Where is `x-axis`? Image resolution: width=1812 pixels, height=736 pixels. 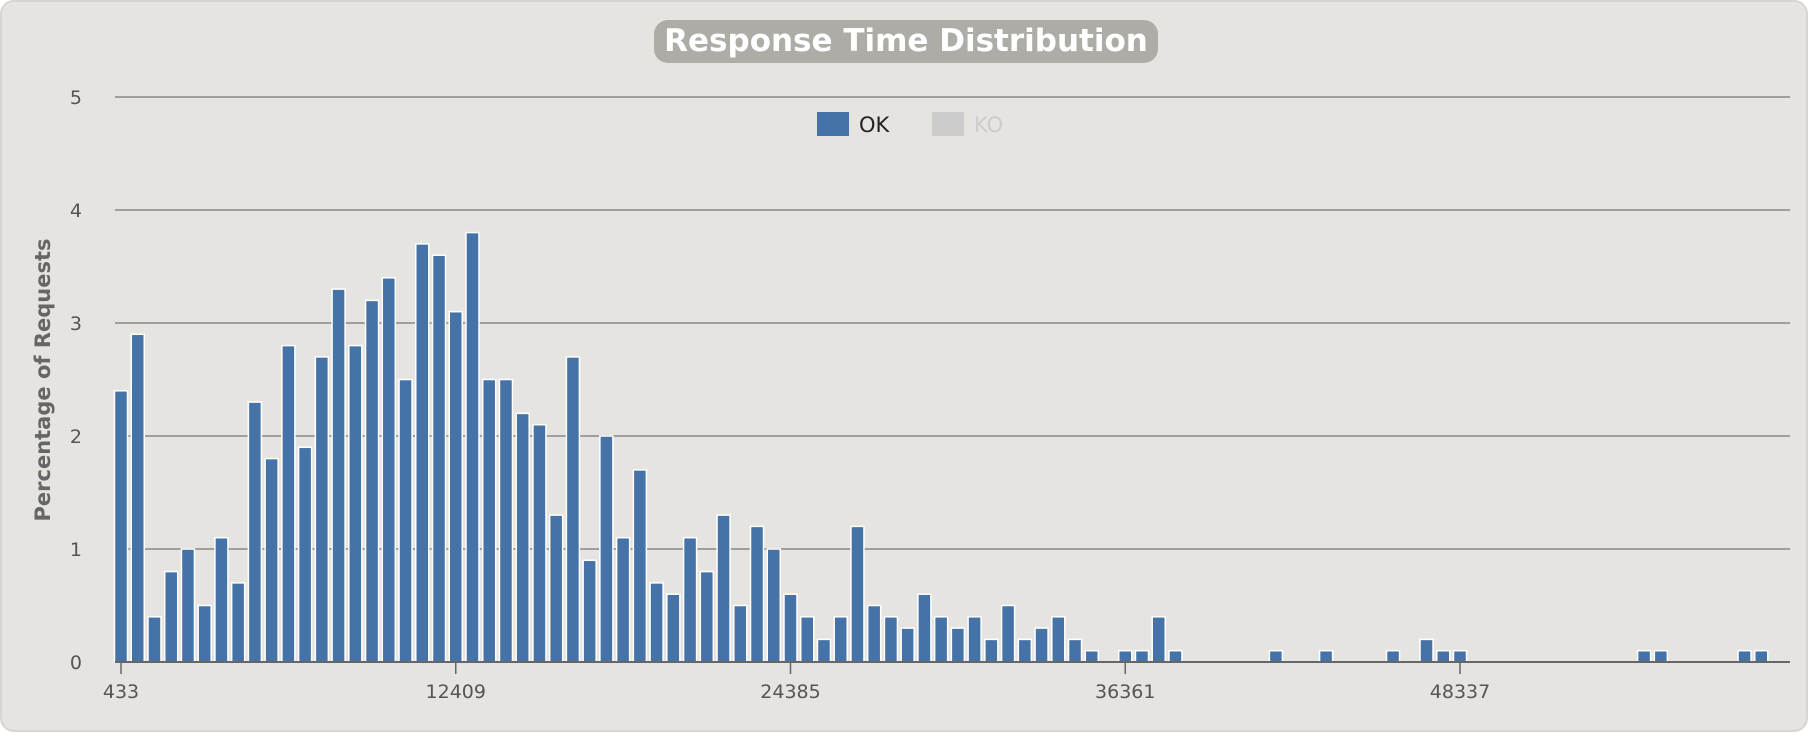
x-axis is located at coordinates (952, 667).